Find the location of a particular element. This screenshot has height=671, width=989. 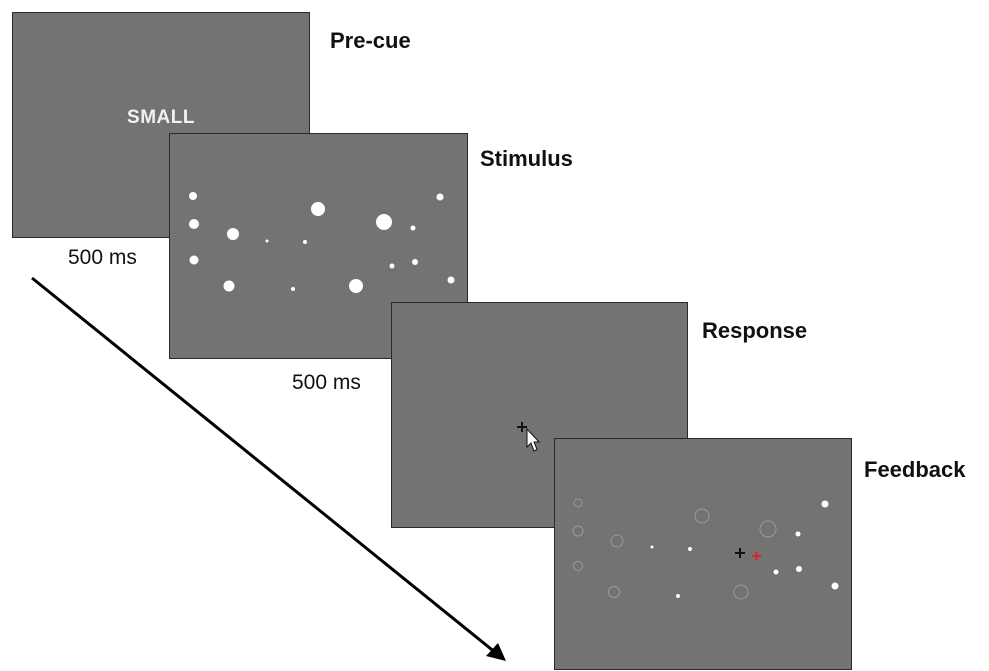

response-marker-icon is located at coordinates (740, 553).